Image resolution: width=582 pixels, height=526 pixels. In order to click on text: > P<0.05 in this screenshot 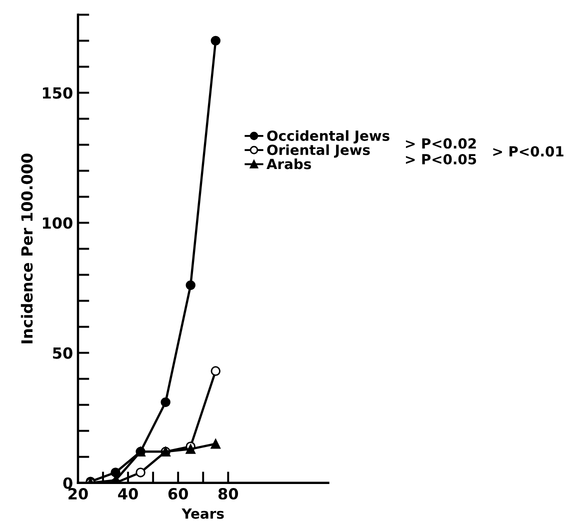, I will do `click(441, 159)`.